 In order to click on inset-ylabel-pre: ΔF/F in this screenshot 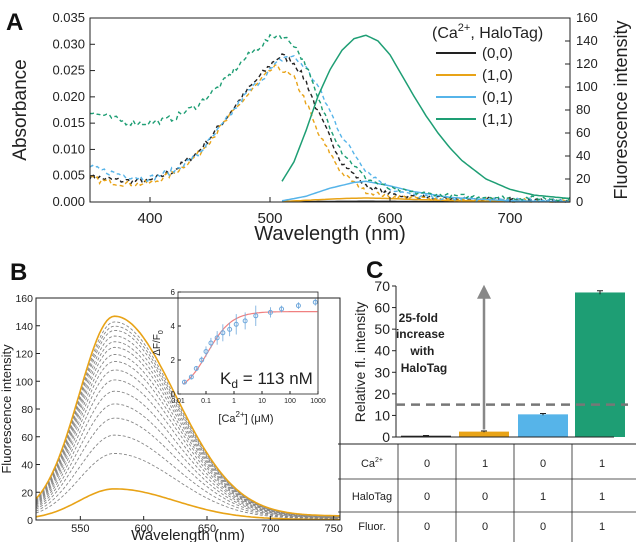, I will do `click(157, 345)`.